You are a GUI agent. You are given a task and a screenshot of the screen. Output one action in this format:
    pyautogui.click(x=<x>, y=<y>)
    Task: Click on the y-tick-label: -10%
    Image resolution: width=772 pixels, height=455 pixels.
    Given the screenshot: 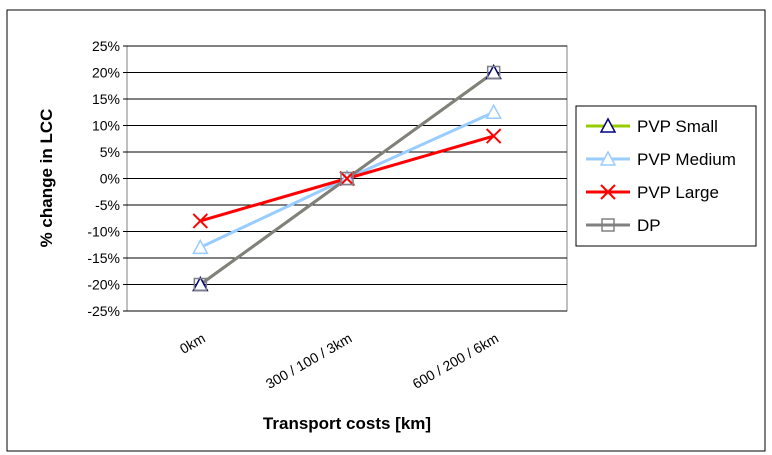 What is the action you would take?
    pyautogui.click(x=103, y=232)
    